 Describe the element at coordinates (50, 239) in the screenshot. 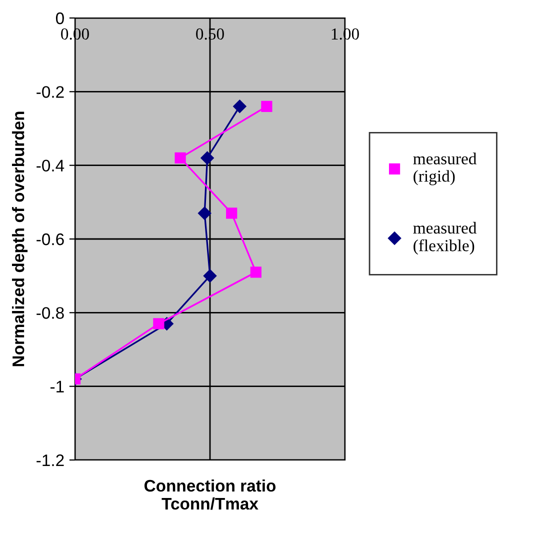

I see `y-tick-label: -0.6` at that location.